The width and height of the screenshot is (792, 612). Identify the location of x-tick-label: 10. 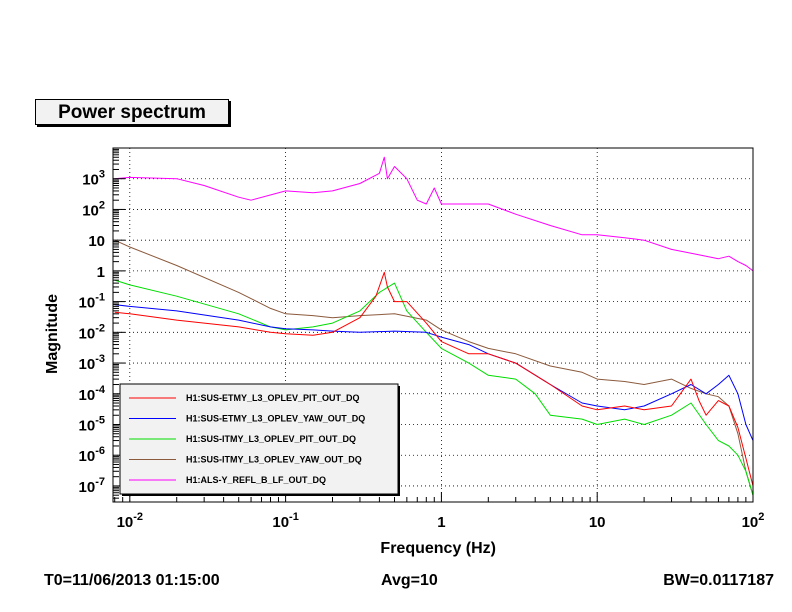
(597, 522).